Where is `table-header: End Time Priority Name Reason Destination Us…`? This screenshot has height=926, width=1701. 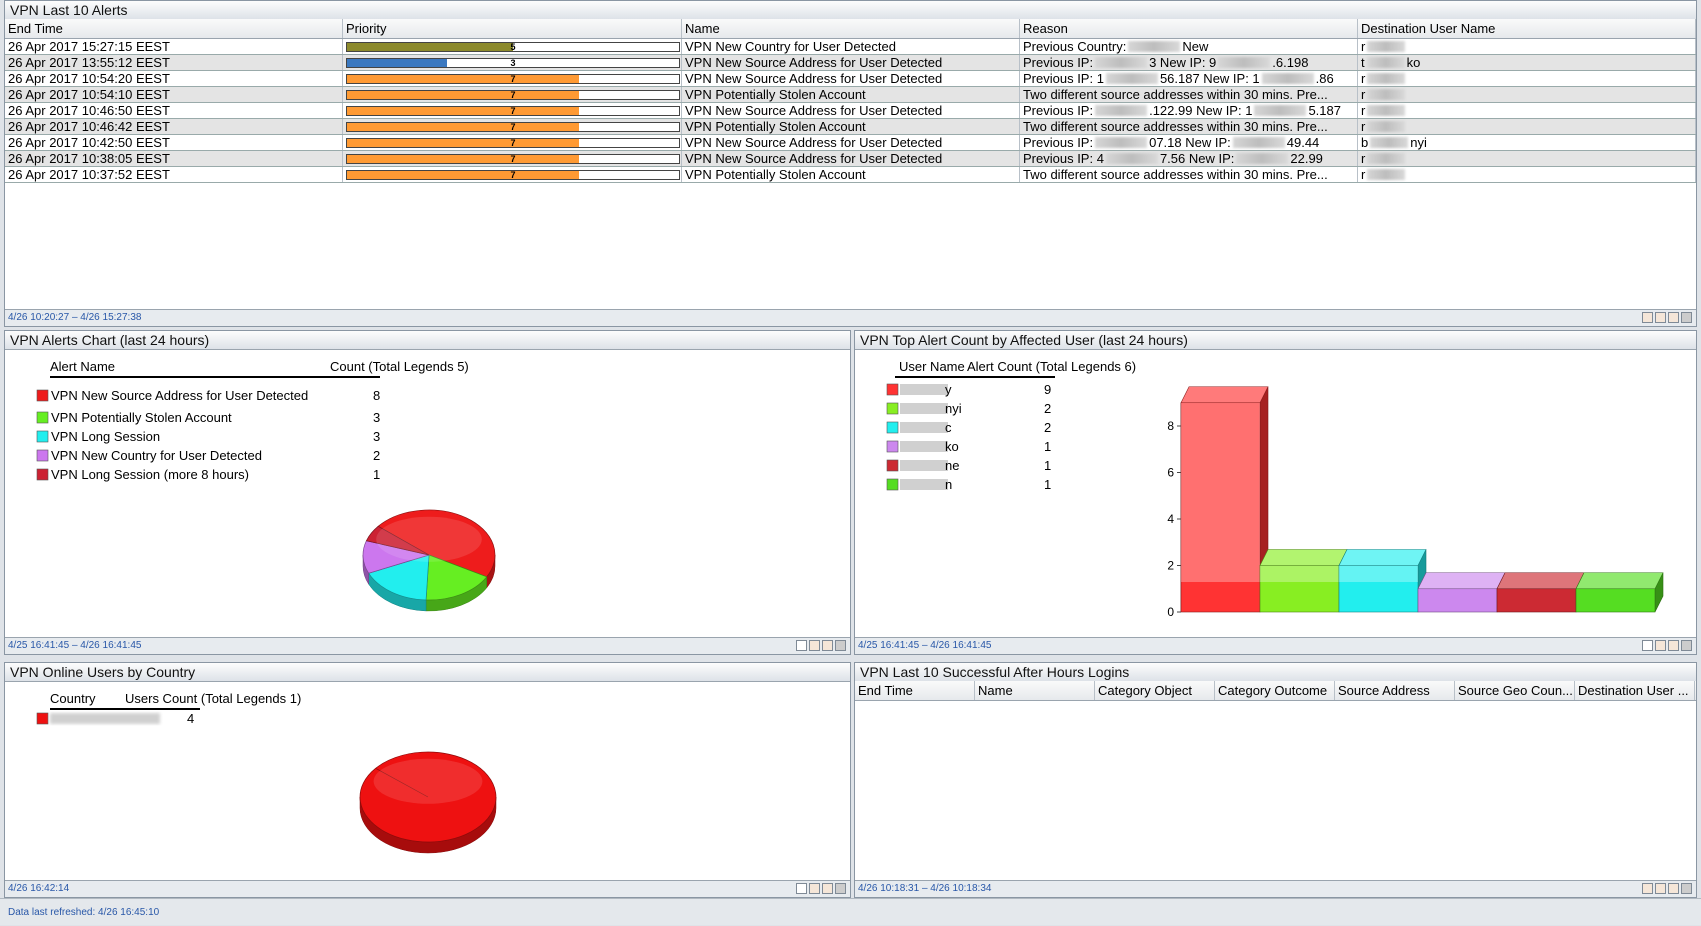 table-header: End Time Priority Name Reason Destination Us… is located at coordinates (850, 29).